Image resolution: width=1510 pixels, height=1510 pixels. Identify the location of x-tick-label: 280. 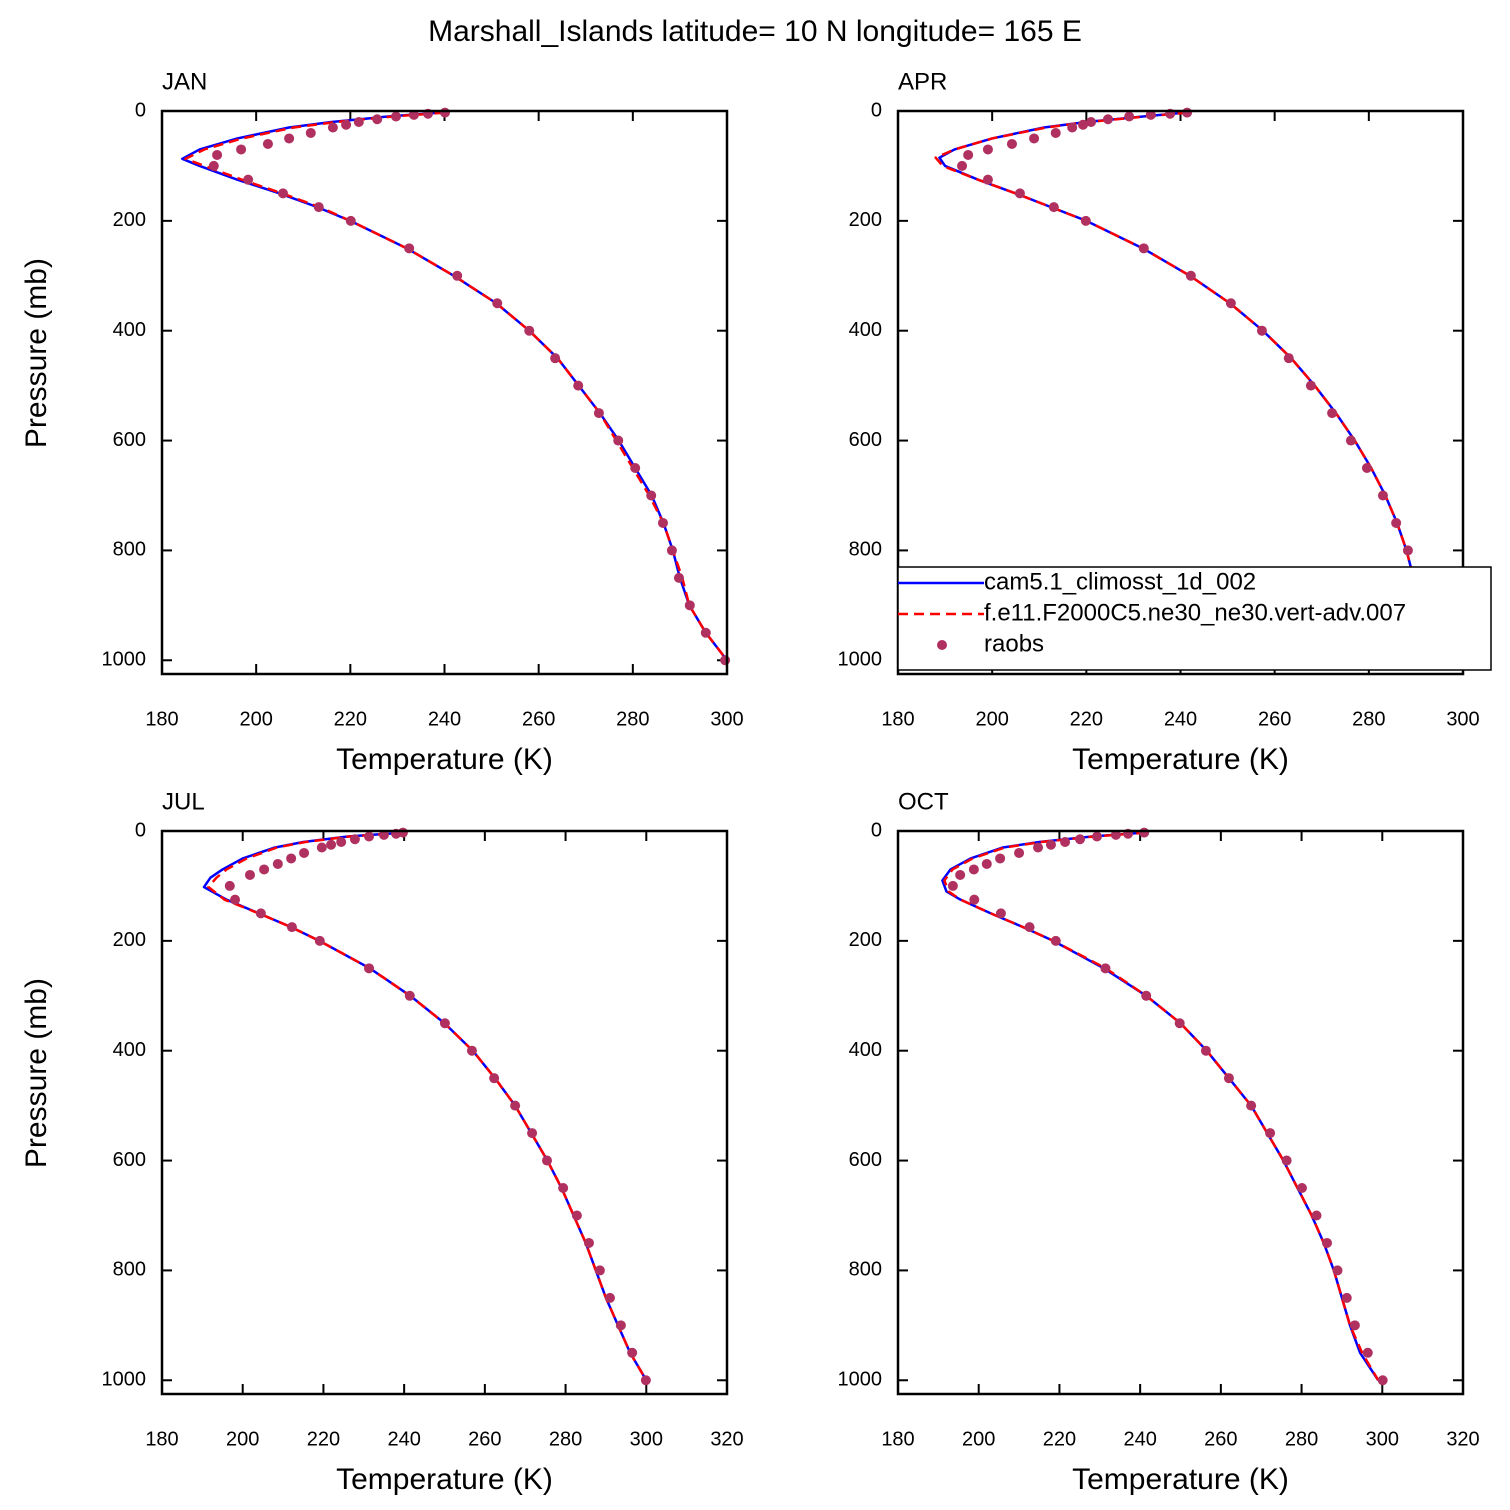
(565, 1439).